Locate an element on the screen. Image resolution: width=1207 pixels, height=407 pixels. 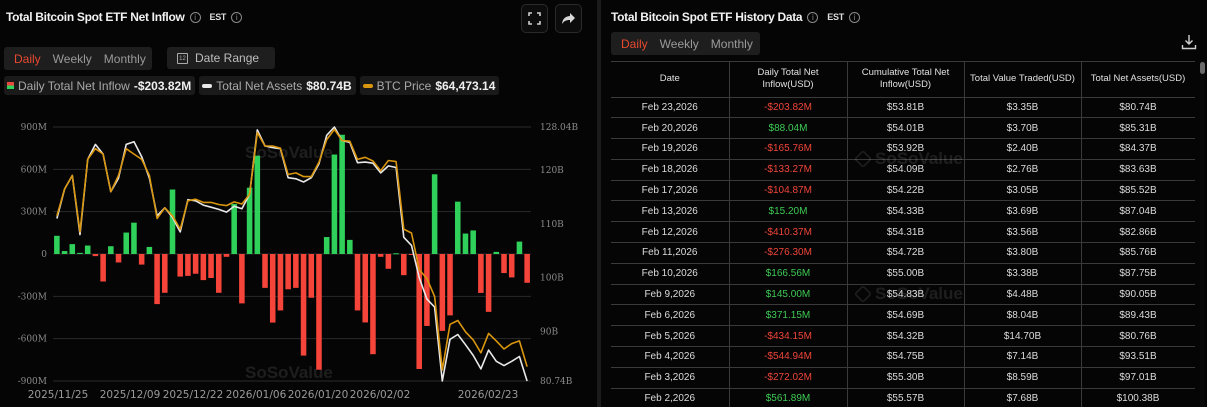
table-scrollbar-thumb is located at coordinates (1202, 68).